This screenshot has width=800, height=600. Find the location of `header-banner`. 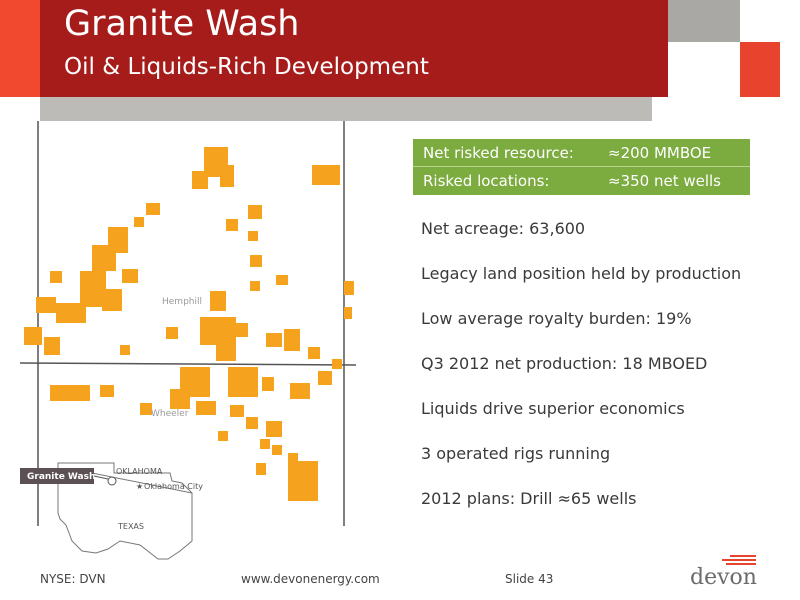

header-banner is located at coordinates (354, 48).